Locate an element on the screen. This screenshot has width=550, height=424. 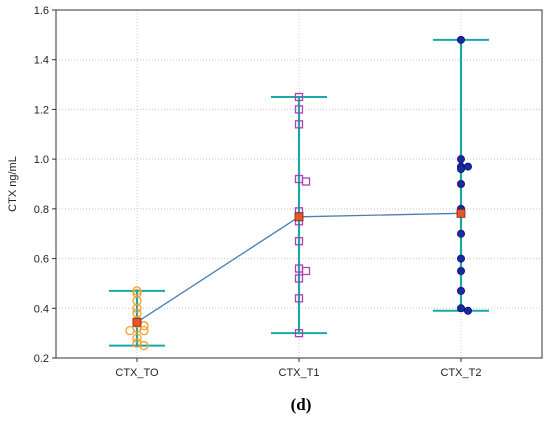
x-axis-ticks: CTX_TO CTX_T1 CTX_T2 is located at coordinates (298, 368).